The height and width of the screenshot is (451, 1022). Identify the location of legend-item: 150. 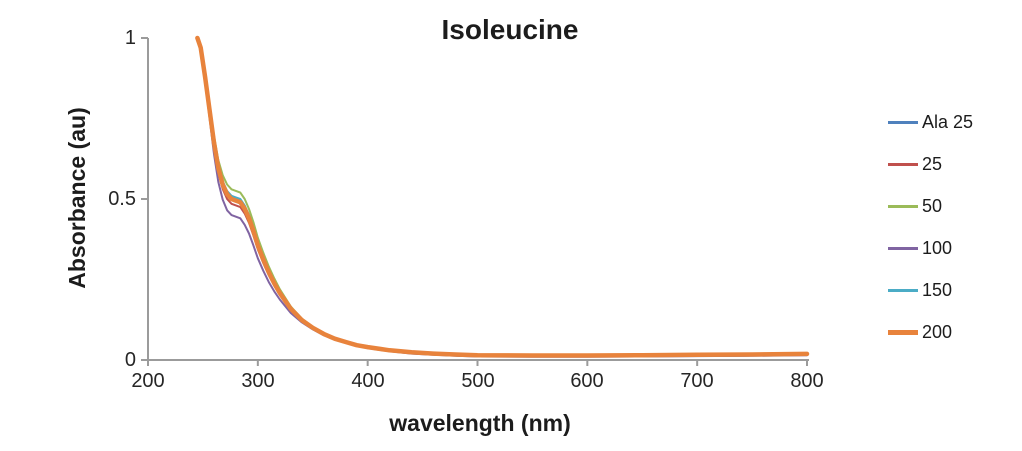
(930, 290).